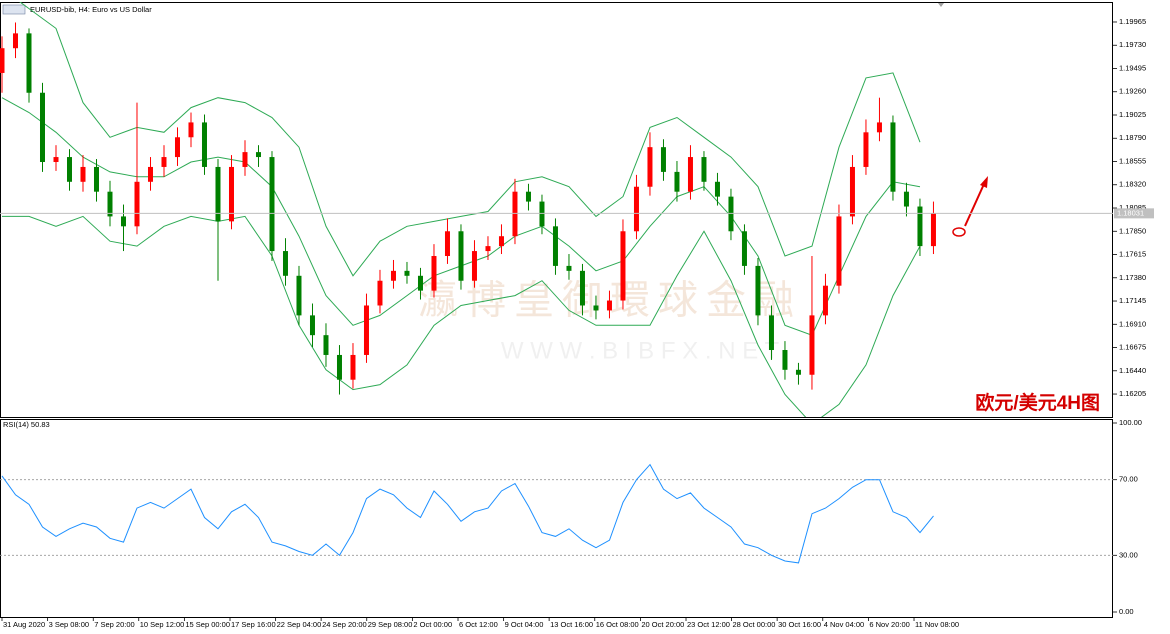  Describe the element at coordinates (1132, 254) in the screenshot. I see `y-tick-label: 1.17615` at that location.